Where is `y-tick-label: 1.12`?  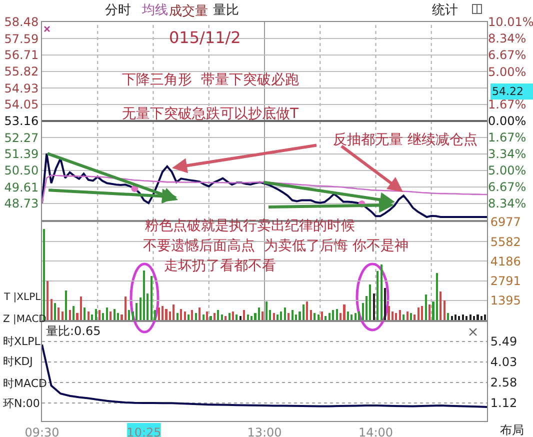 y-tick-label: 1.12 is located at coordinates (504, 403).